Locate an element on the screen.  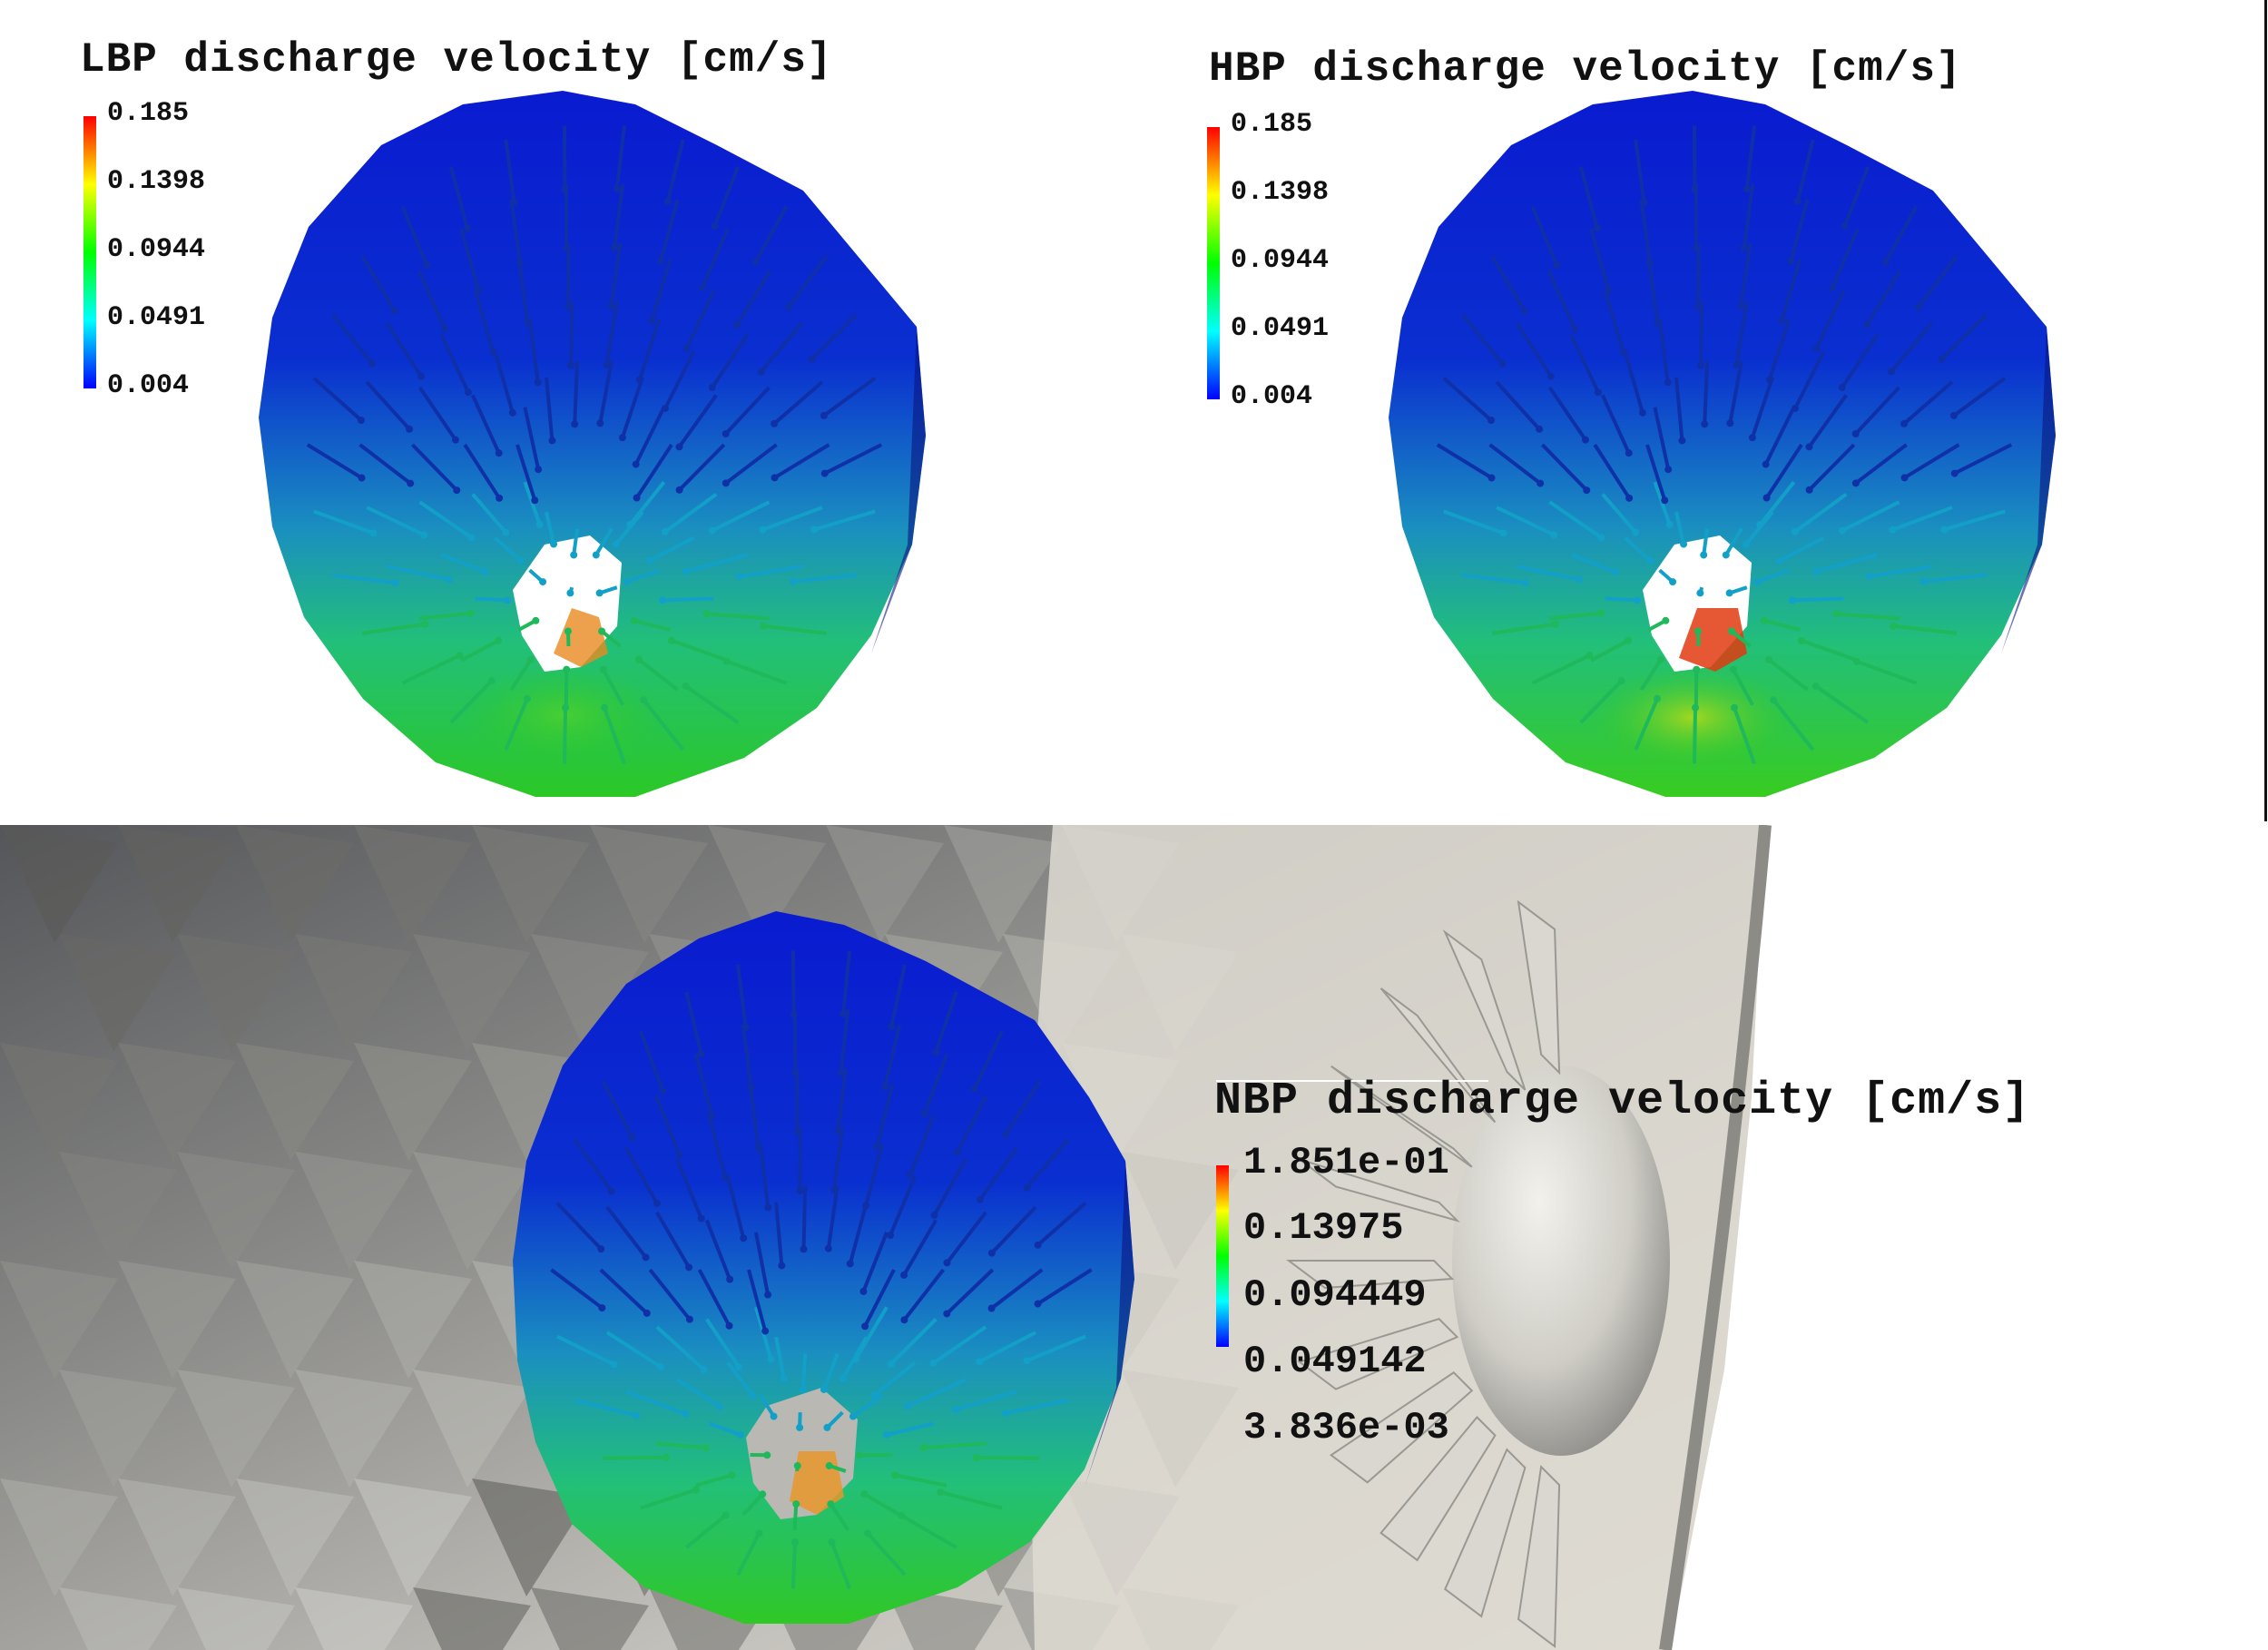
nbp-disc-side is located at coordinates (1109, 1324).